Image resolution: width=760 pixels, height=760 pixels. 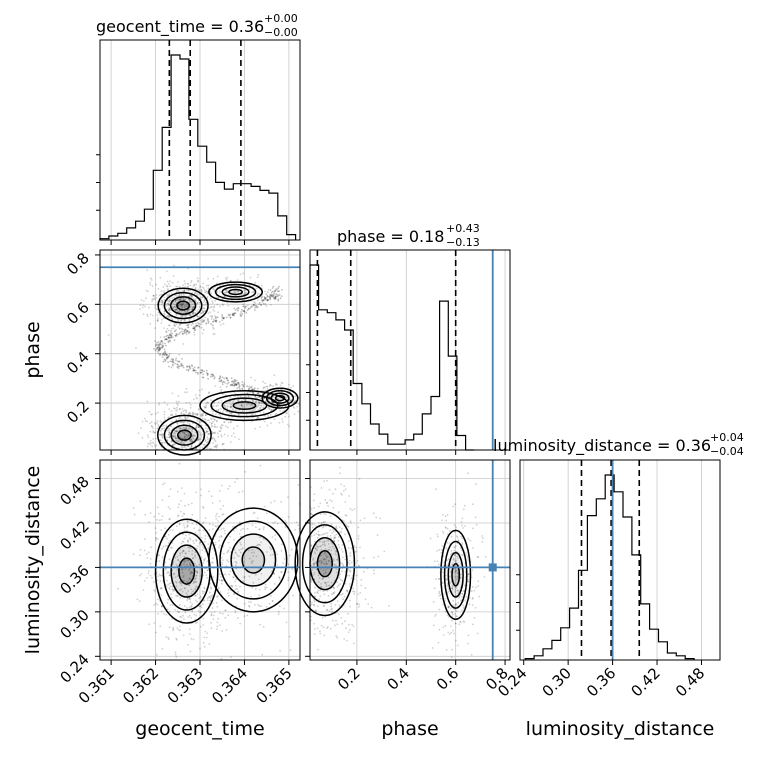 What do you see at coordinates (235, 292) in the screenshot?
I see `contour-line` at bounding box center [235, 292].